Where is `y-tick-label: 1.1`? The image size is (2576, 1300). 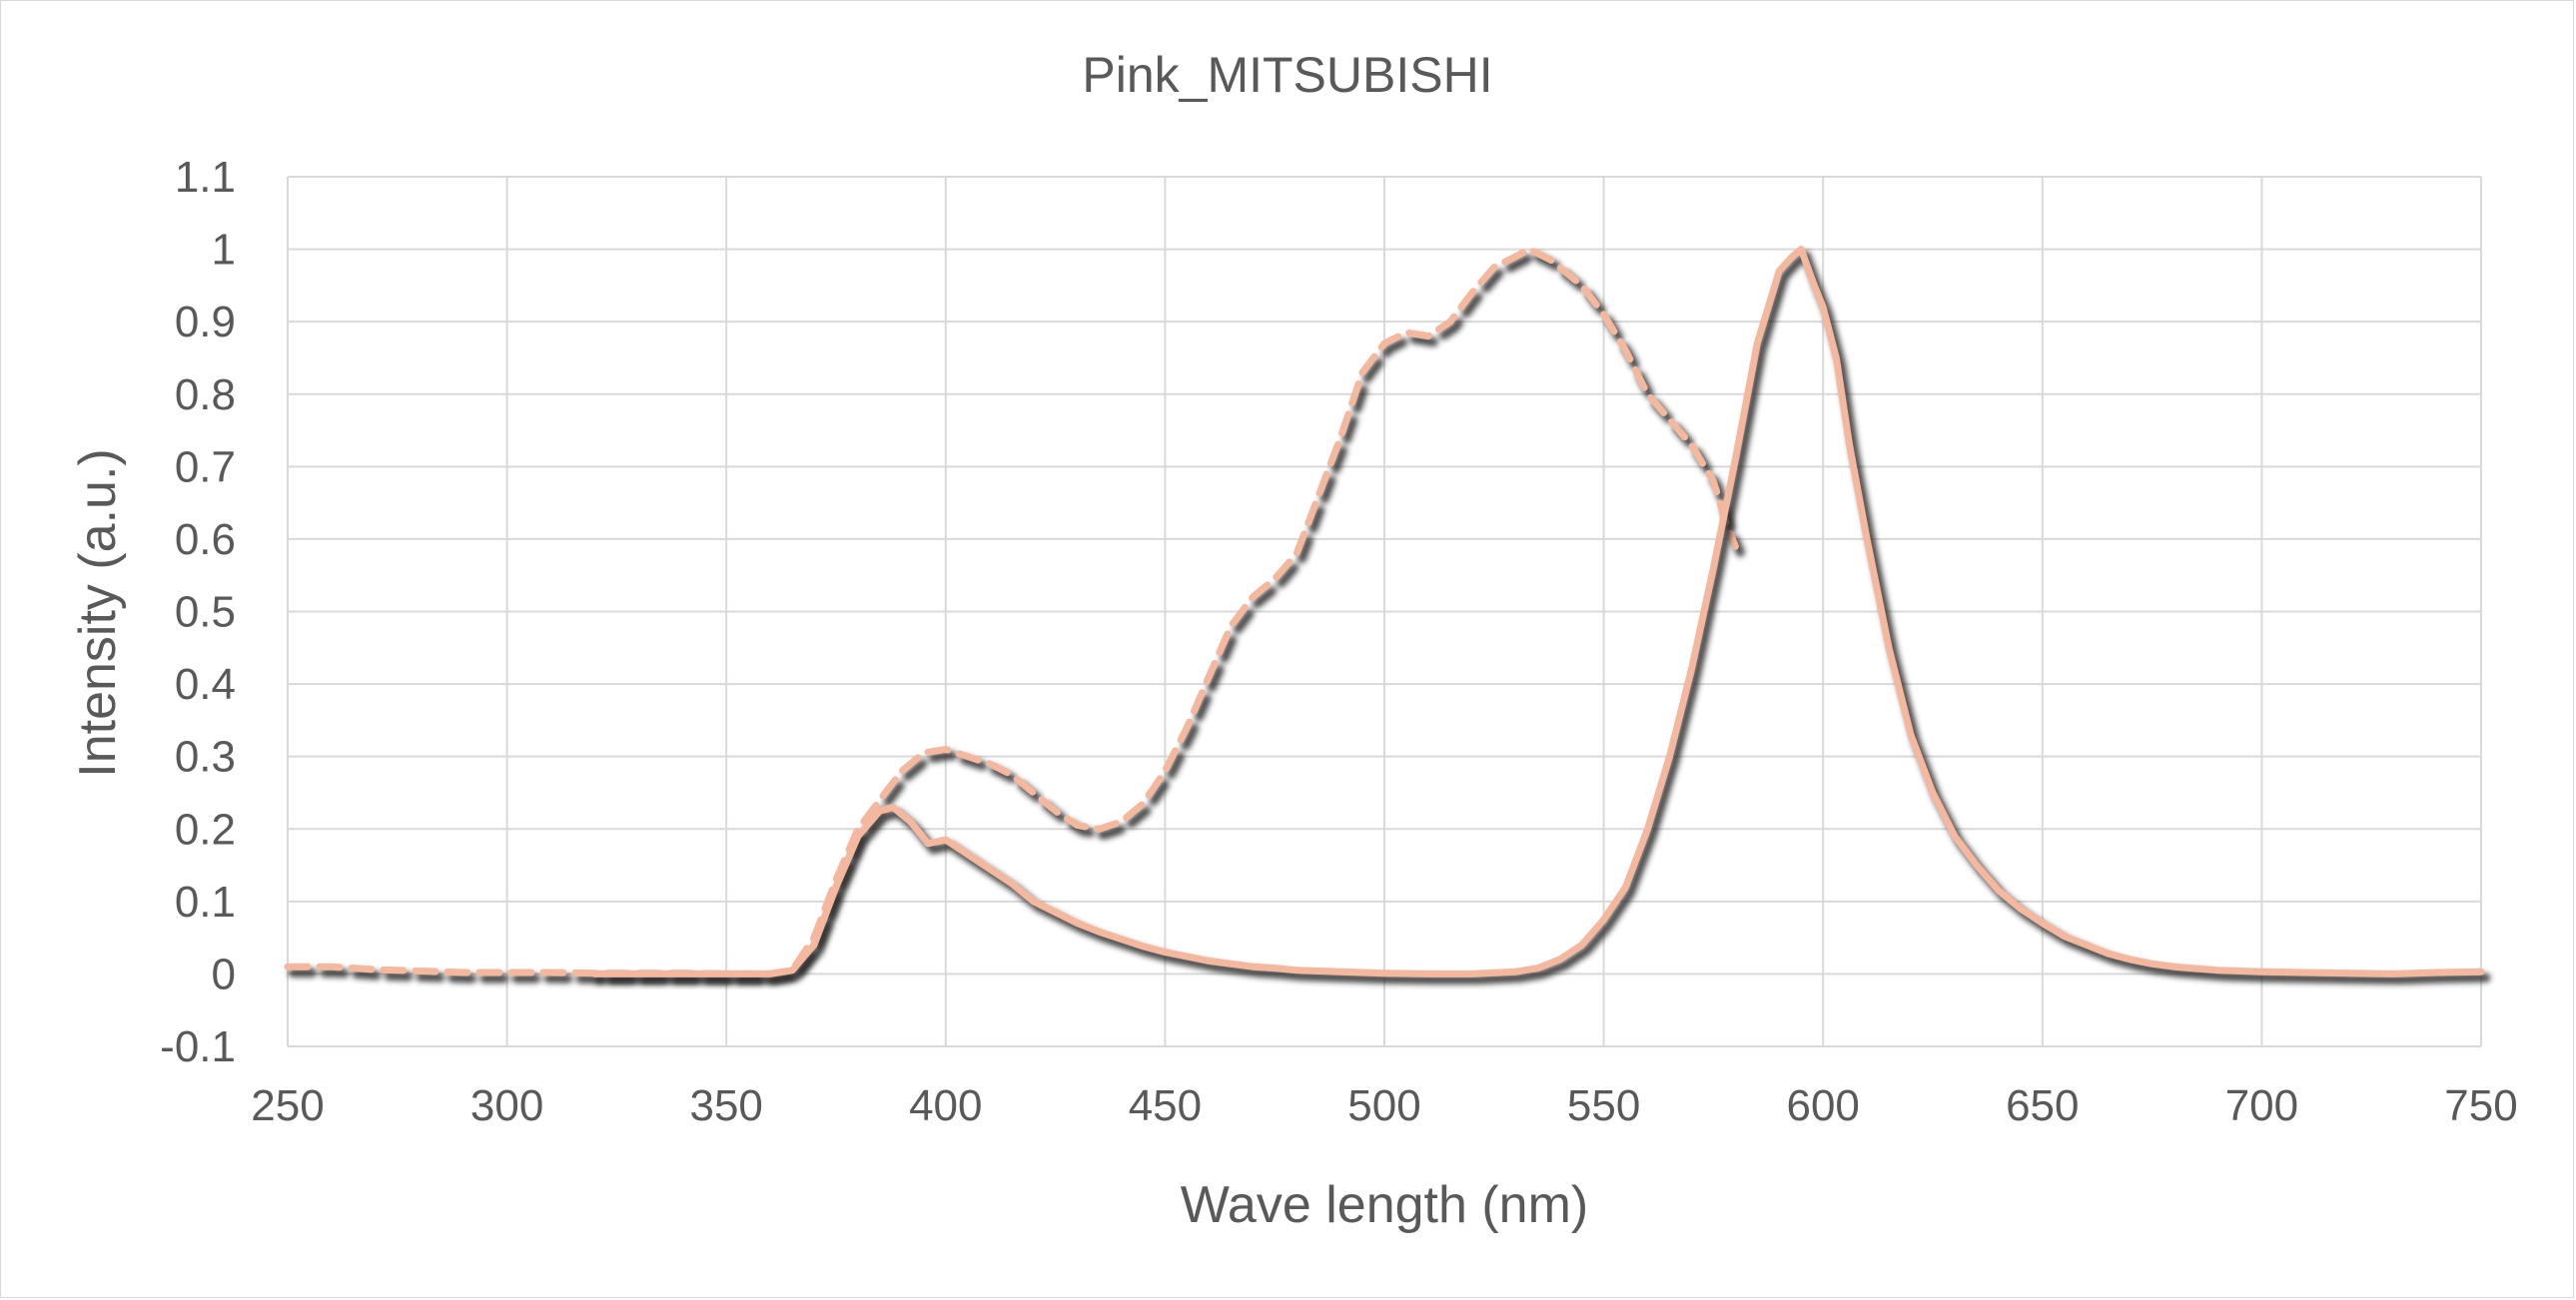
y-tick-label: 1.1 is located at coordinates (206, 177).